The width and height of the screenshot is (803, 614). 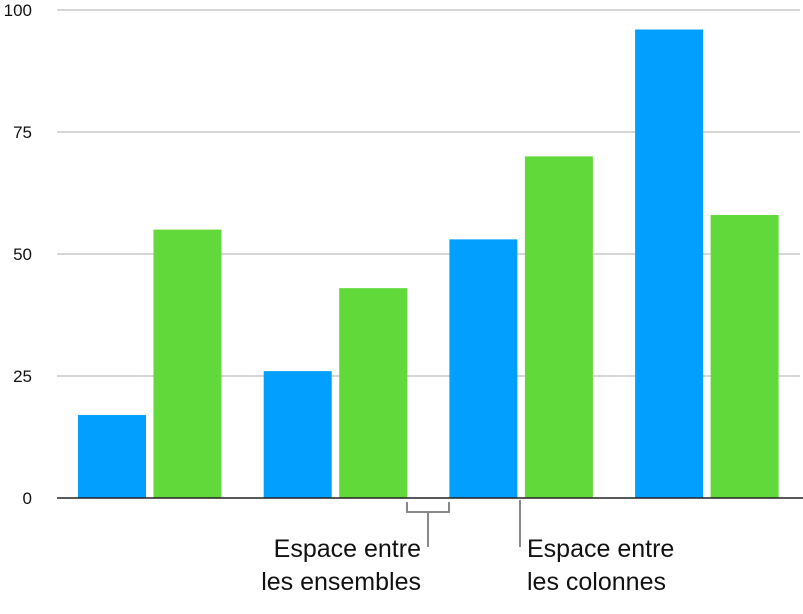 I want to click on y-tick-label: 0, so click(x=27, y=498).